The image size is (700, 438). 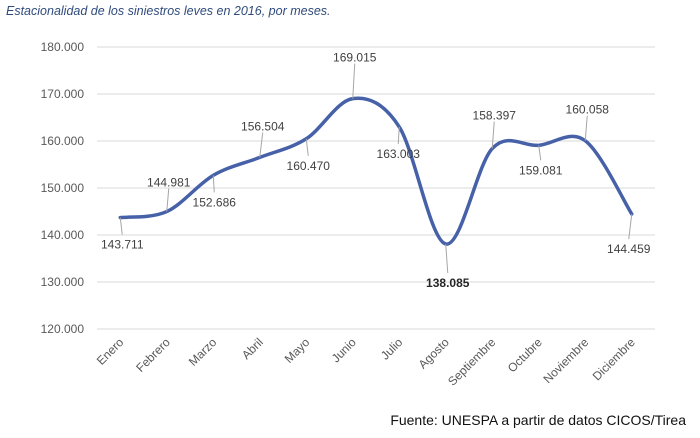 What do you see at coordinates (203, 352) in the screenshot?
I see `x-tick-label: Marzo` at bounding box center [203, 352].